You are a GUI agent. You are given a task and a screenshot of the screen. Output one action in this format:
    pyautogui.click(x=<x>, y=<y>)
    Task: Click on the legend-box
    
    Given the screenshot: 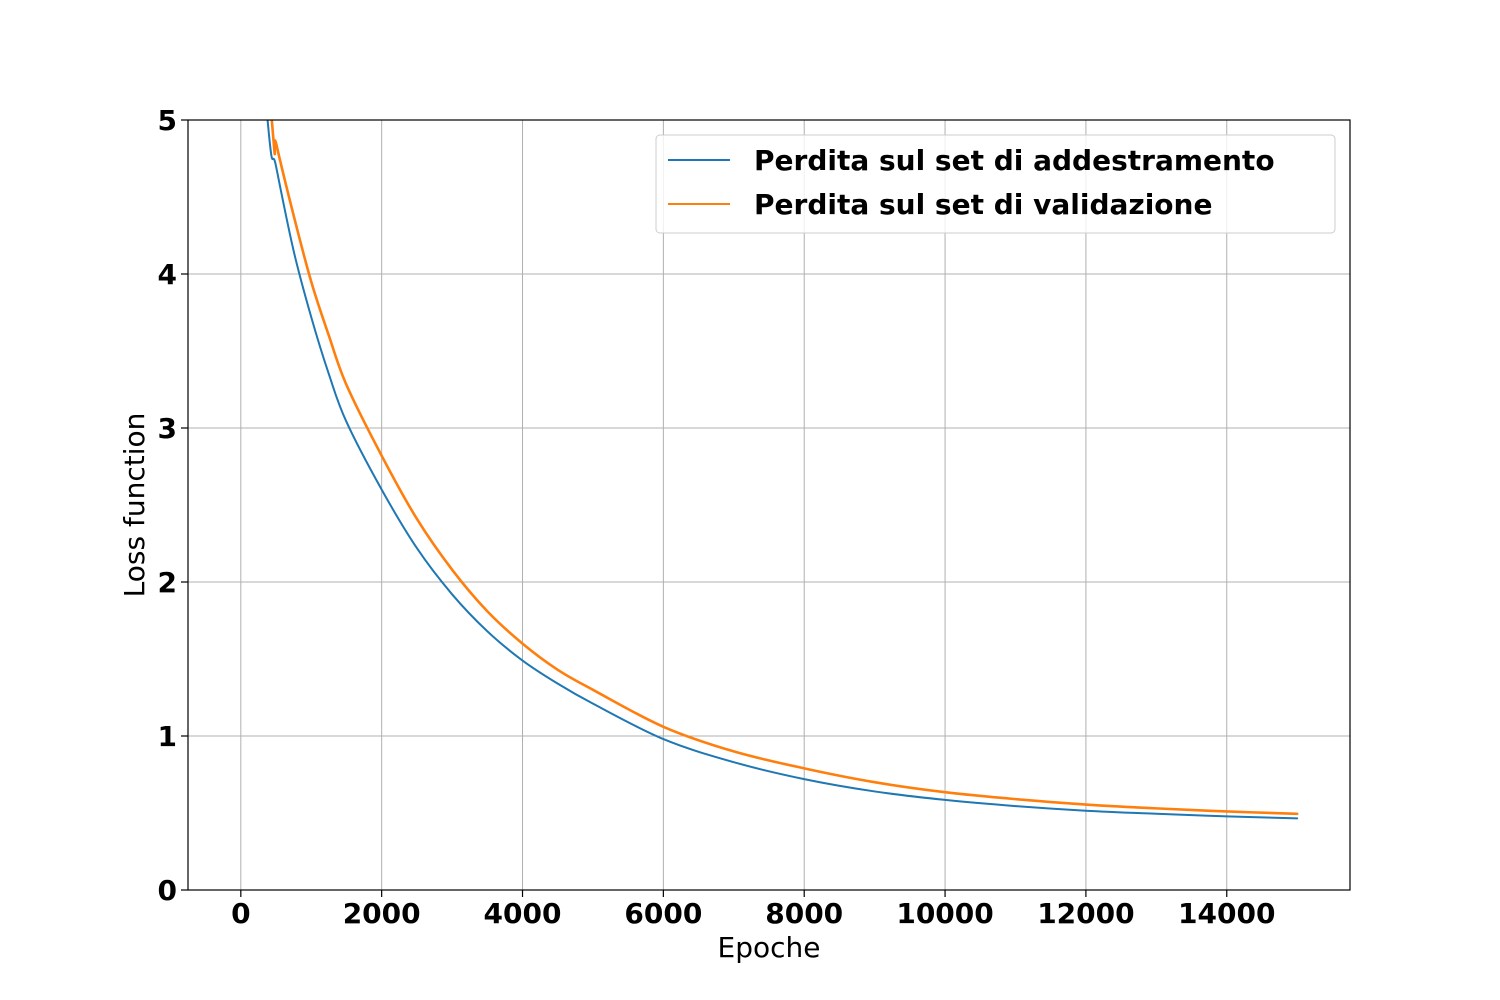 What is the action you would take?
    pyautogui.click(x=995, y=184)
    